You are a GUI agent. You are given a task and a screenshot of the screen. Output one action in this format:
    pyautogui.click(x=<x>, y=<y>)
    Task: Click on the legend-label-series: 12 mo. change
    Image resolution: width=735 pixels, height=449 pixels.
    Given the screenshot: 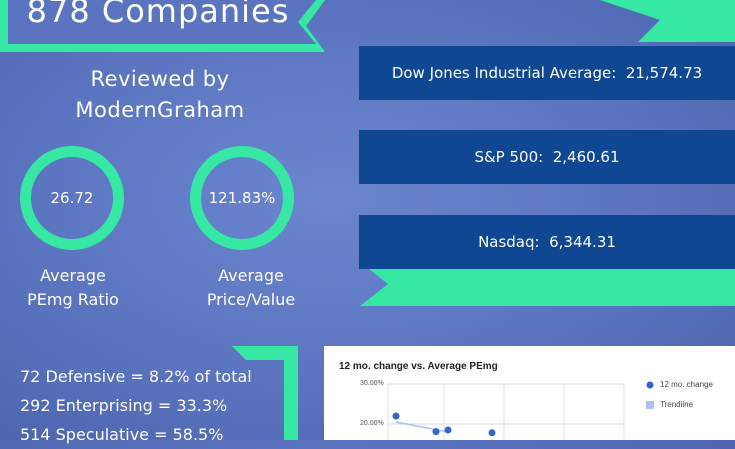 What is the action you would take?
    pyautogui.click(x=686, y=384)
    